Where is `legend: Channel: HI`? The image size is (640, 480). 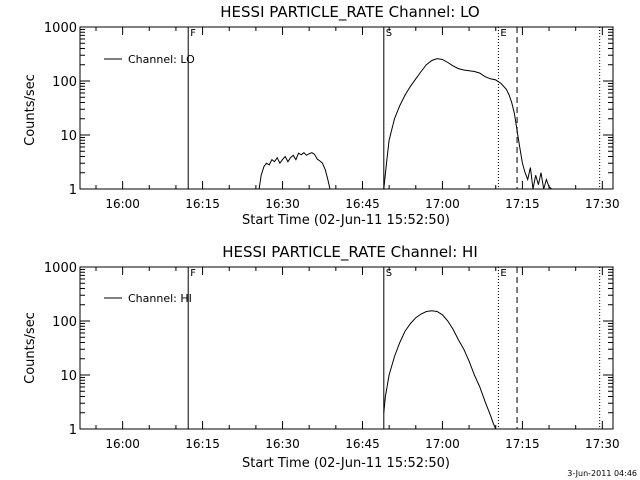
legend: Channel: HI is located at coordinates (148, 298).